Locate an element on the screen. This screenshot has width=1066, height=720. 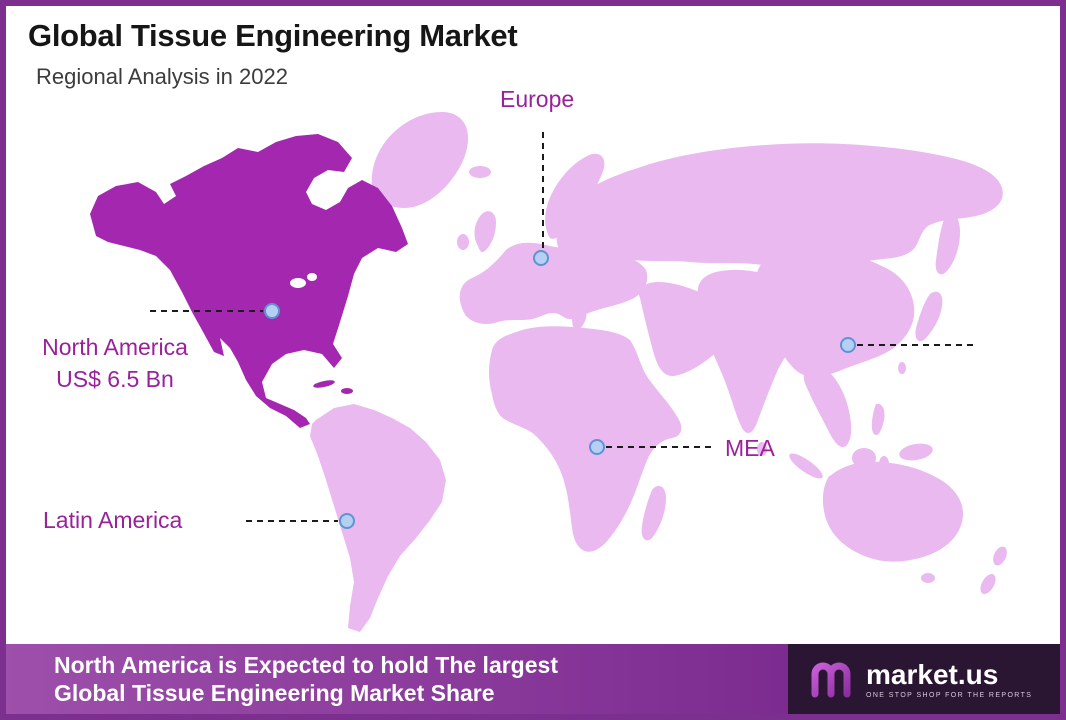
region-philippines is located at coordinates (878, 419).